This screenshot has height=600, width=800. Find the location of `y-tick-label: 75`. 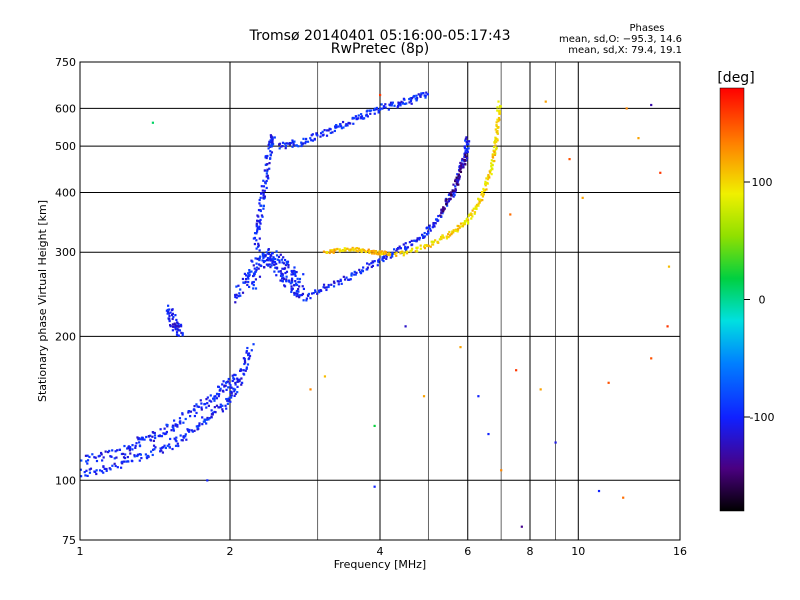

y-tick-label: 75 is located at coordinates (69, 540).